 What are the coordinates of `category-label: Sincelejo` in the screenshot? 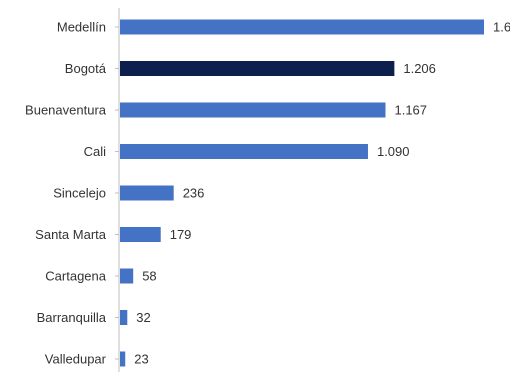 It's located at (79, 193).